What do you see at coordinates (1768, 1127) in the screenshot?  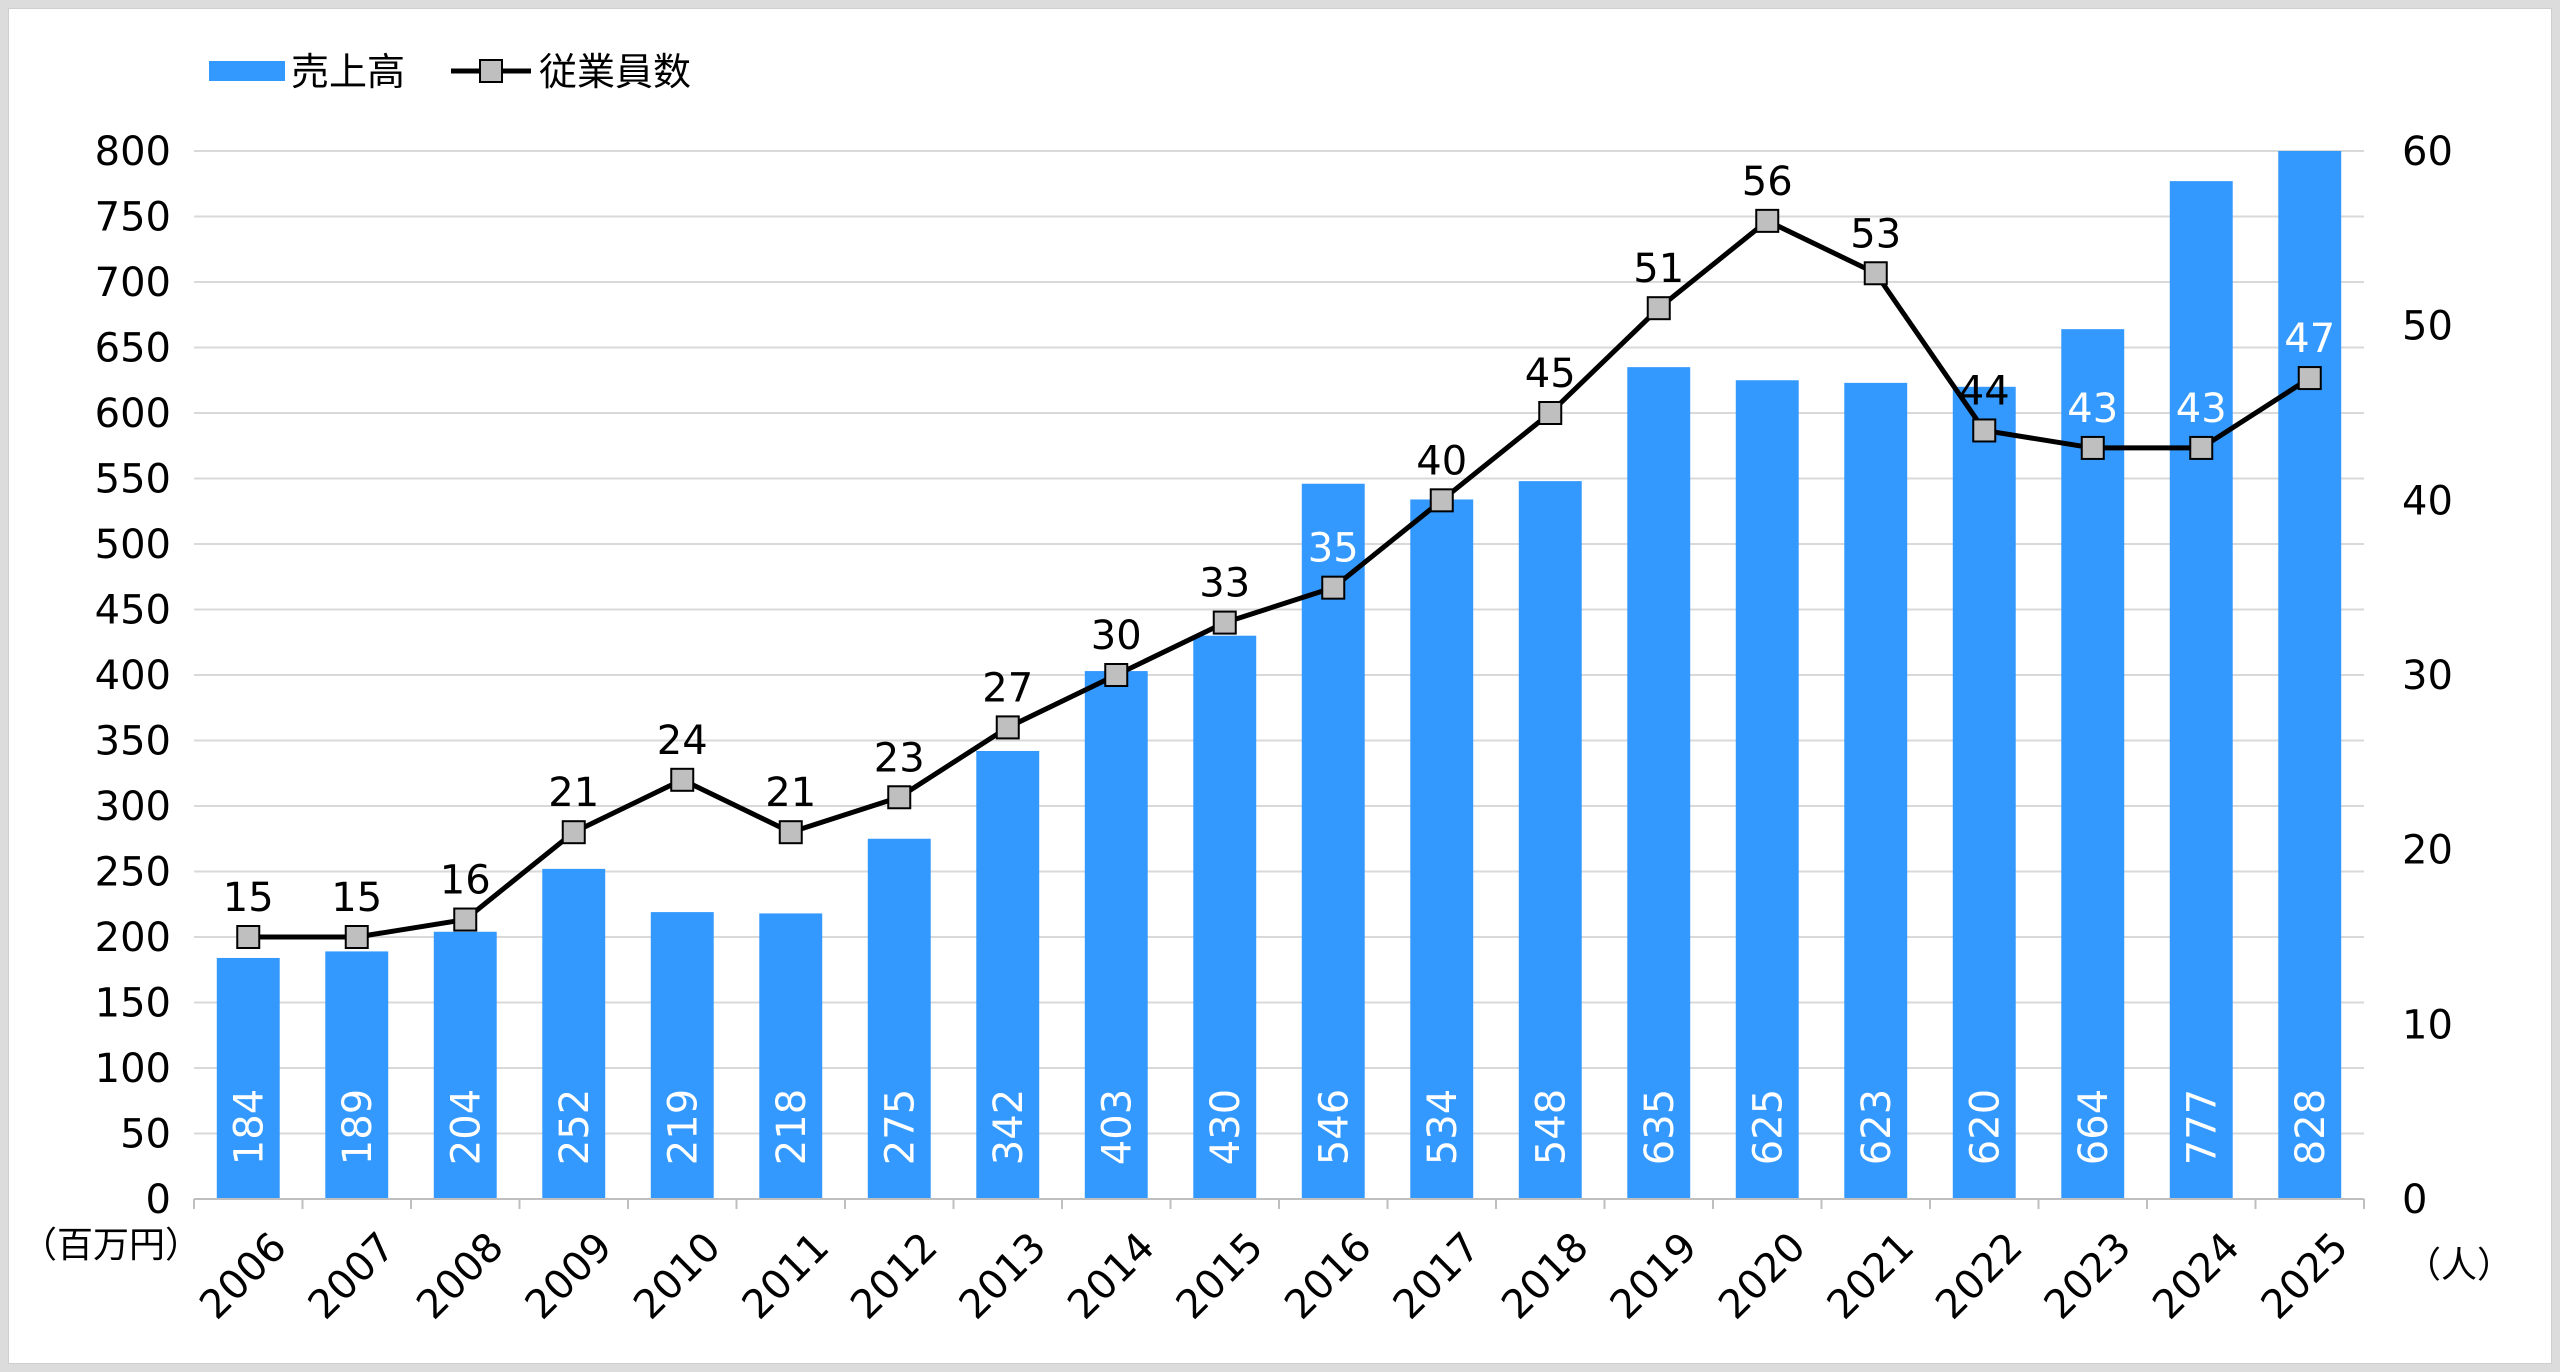 I see `sales-bar-value-label: 625` at bounding box center [1768, 1127].